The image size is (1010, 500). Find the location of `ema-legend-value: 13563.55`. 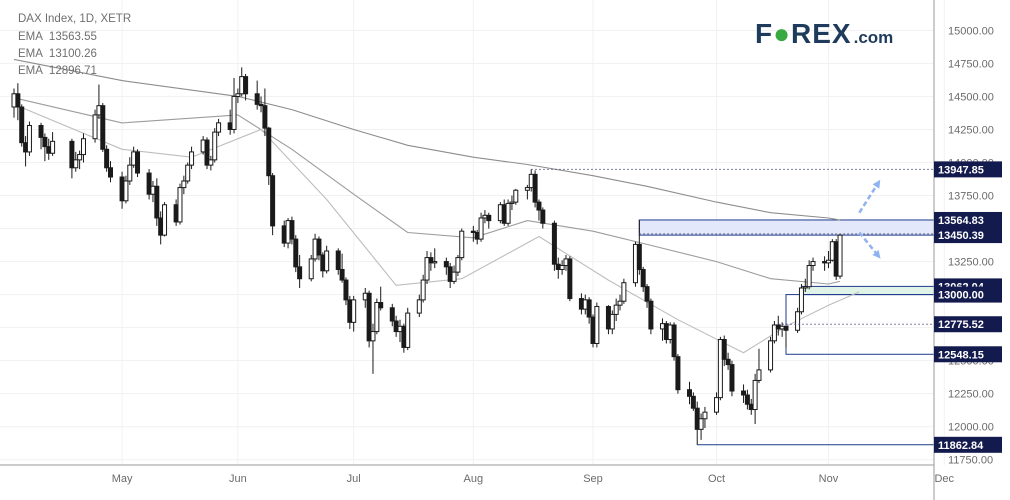

ema-legend-value: 13563.55 is located at coordinates (72, 37).